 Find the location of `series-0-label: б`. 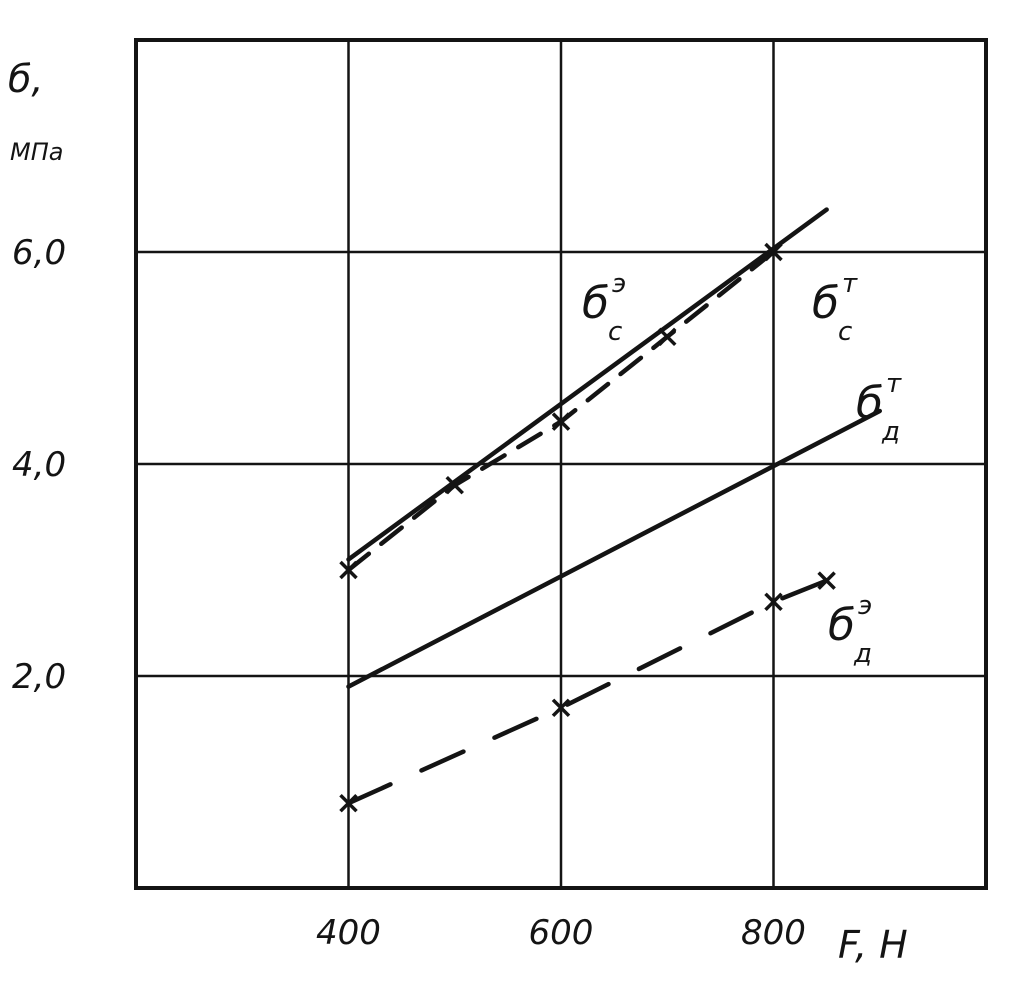

series-0-label: б is located at coordinates (595, 303).